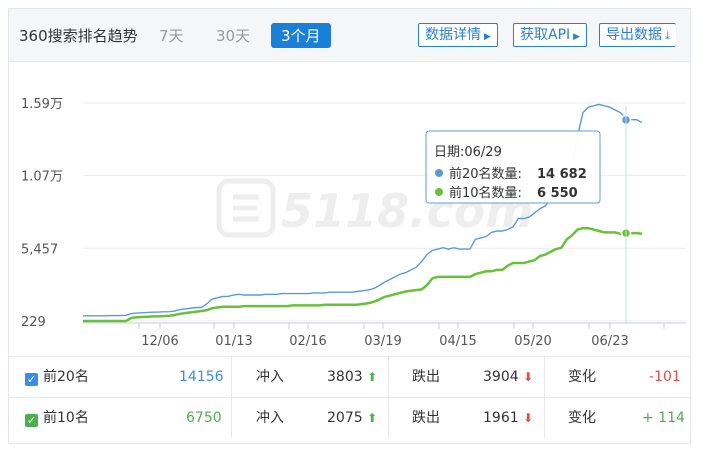  I want to click on in-value: 2075 ⬆, so click(352, 418).